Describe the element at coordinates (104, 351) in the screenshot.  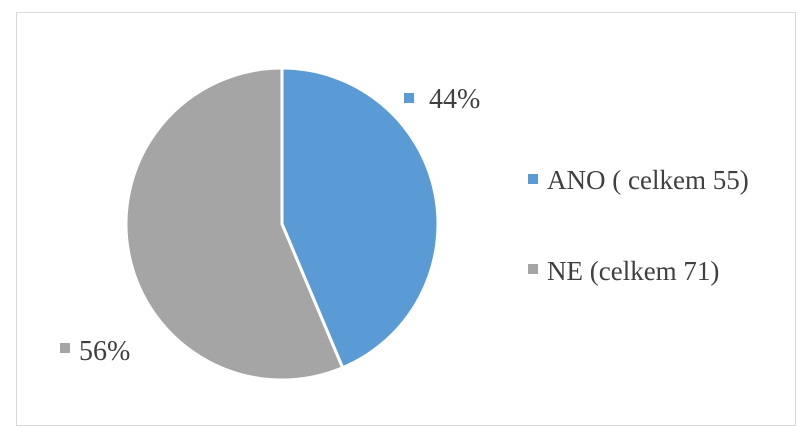
I see `data-label-text-1: 56%` at that location.